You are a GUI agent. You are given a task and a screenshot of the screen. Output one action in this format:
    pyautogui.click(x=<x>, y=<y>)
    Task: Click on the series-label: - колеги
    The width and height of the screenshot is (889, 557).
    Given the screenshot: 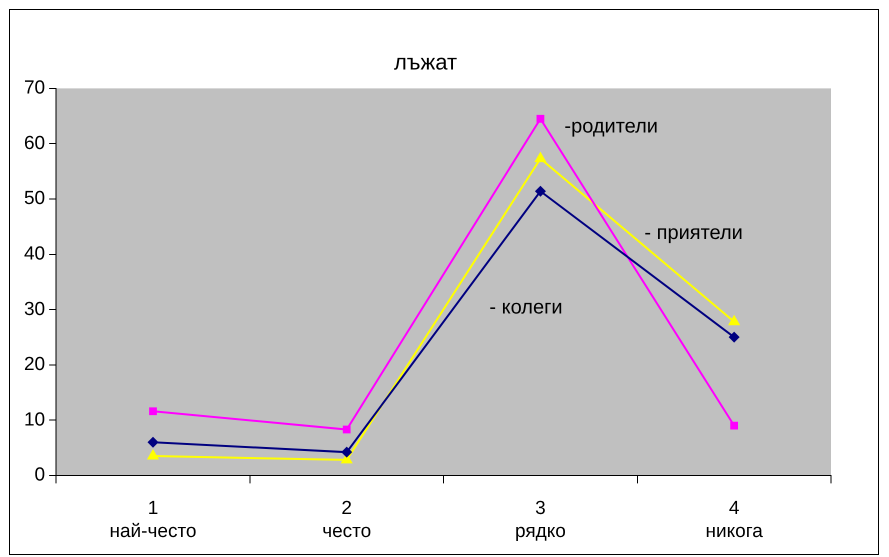 What is the action you would take?
    pyautogui.click(x=526, y=307)
    